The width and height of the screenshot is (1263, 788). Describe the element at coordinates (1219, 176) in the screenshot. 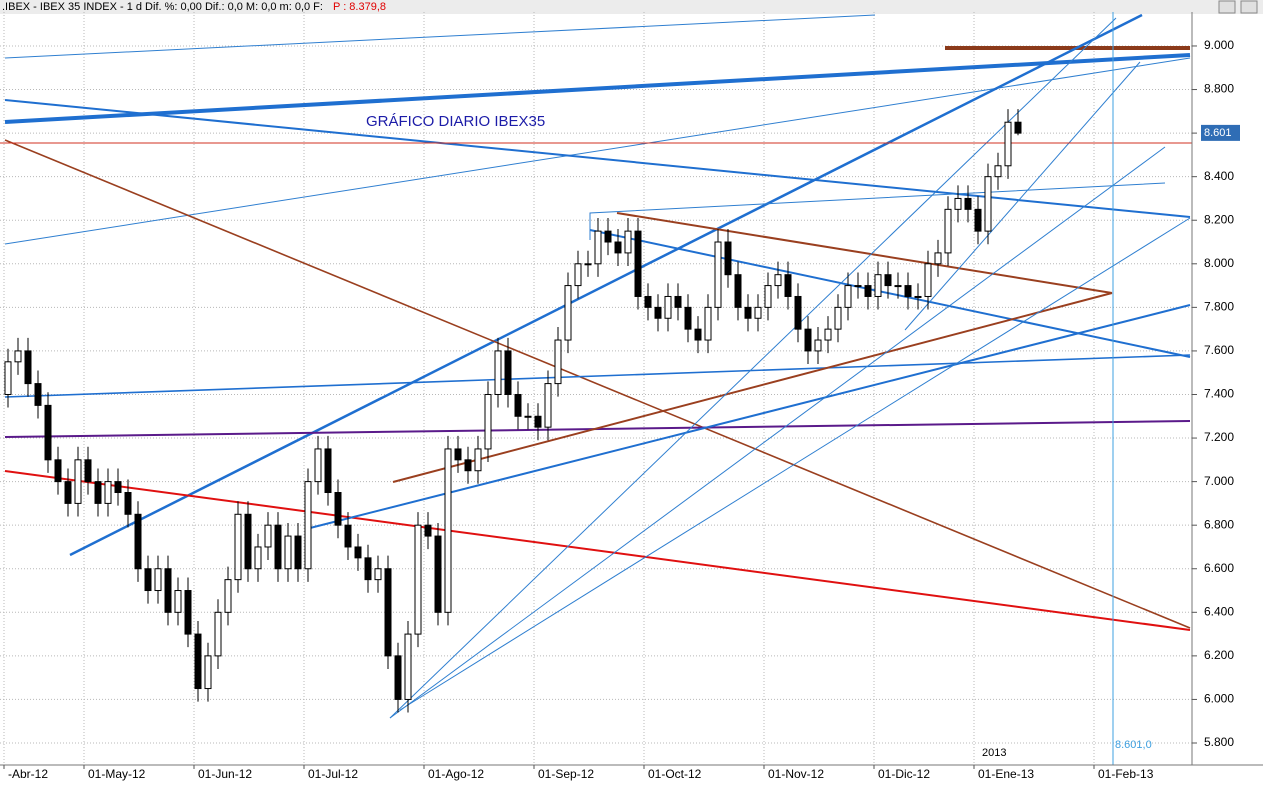

I see `y-tick-label: 8.400` at that location.